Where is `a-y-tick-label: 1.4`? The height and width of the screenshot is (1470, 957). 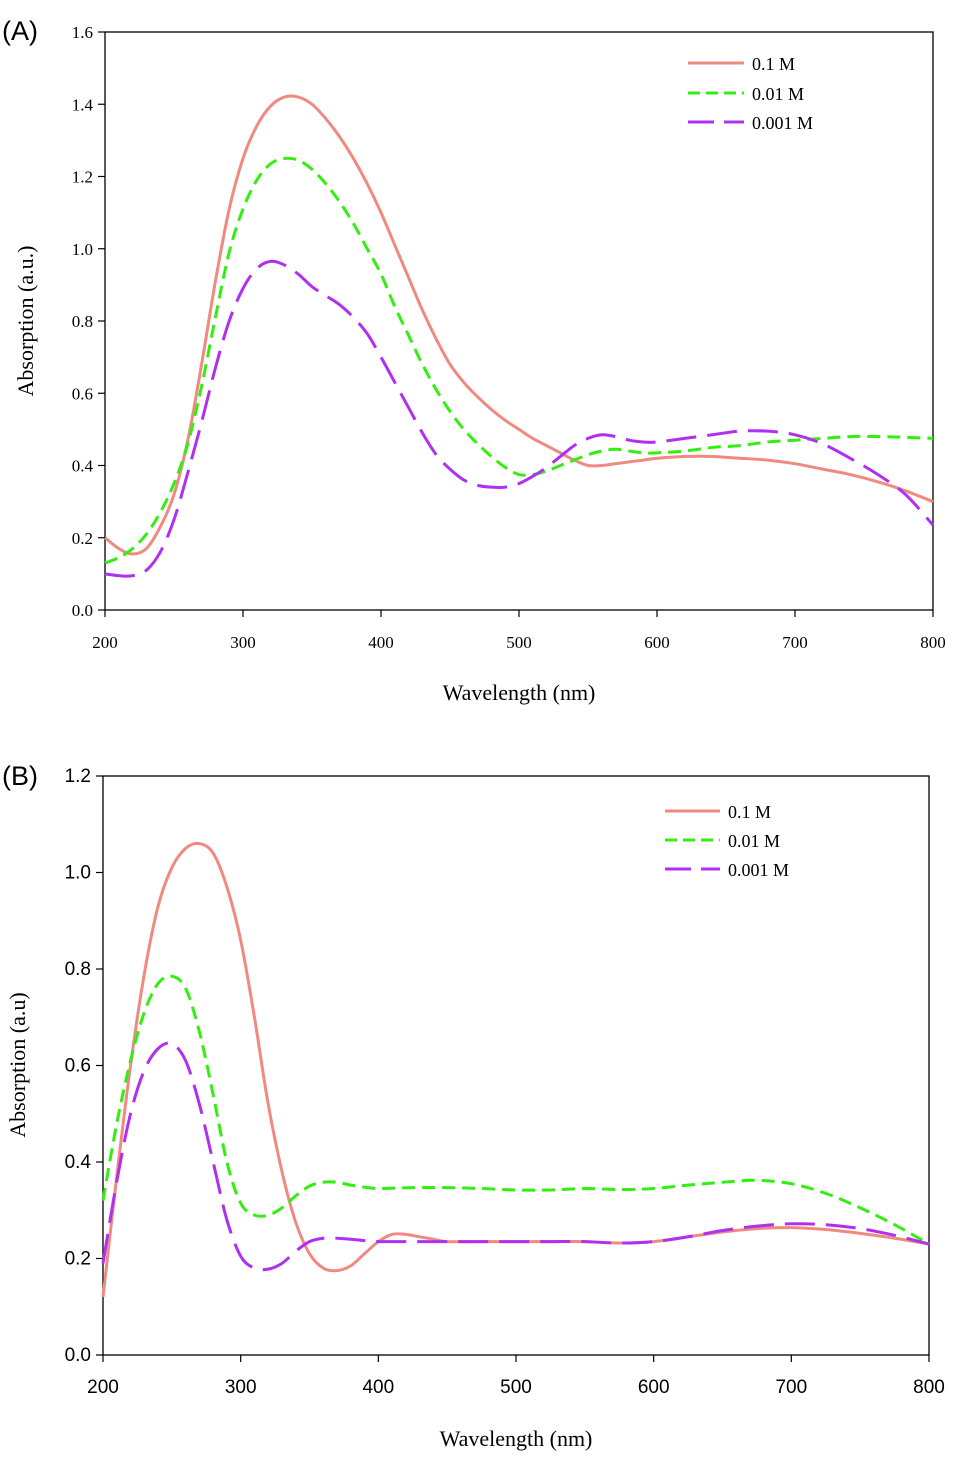
a-y-tick-label: 1.4 is located at coordinates (83, 104).